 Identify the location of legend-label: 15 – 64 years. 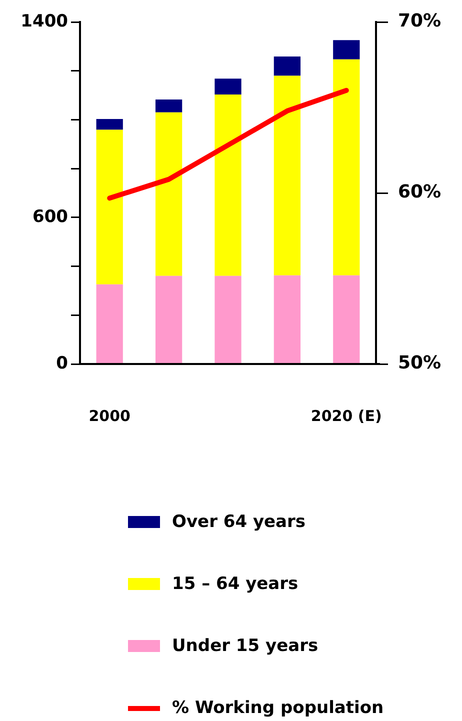
(235, 584).